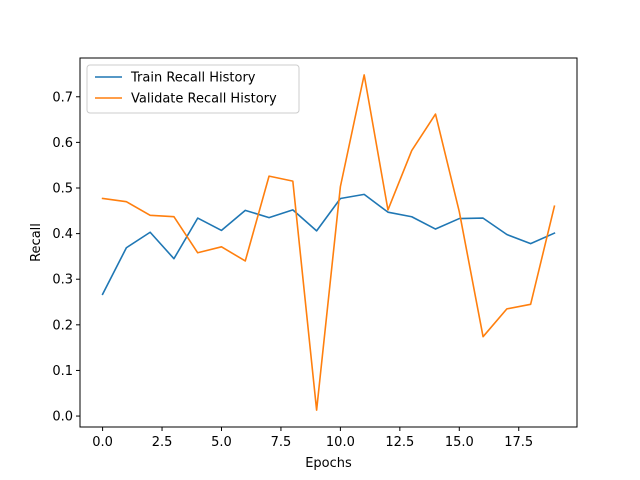 Image resolution: width=640 pixels, height=480 pixels. What do you see at coordinates (399, 442) in the screenshot?
I see `x-tick-label: 12.5` at bounding box center [399, 442].